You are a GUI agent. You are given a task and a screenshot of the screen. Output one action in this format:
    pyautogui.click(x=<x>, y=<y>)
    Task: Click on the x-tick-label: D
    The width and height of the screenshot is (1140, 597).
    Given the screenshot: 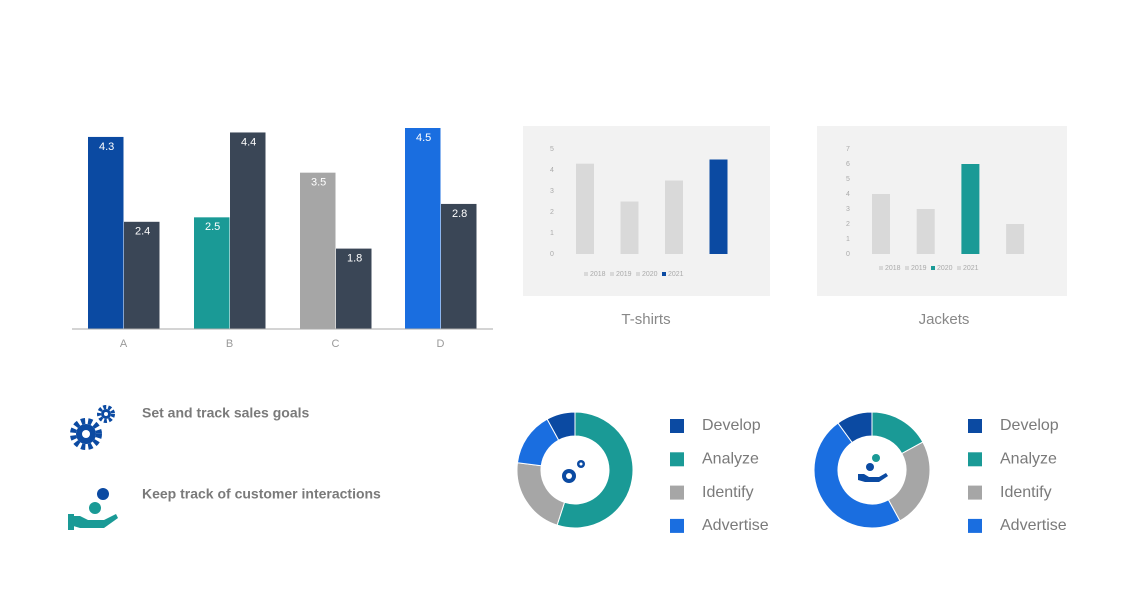 What is the action you would take?
    pyautogui.click(x=441, y=344)
    